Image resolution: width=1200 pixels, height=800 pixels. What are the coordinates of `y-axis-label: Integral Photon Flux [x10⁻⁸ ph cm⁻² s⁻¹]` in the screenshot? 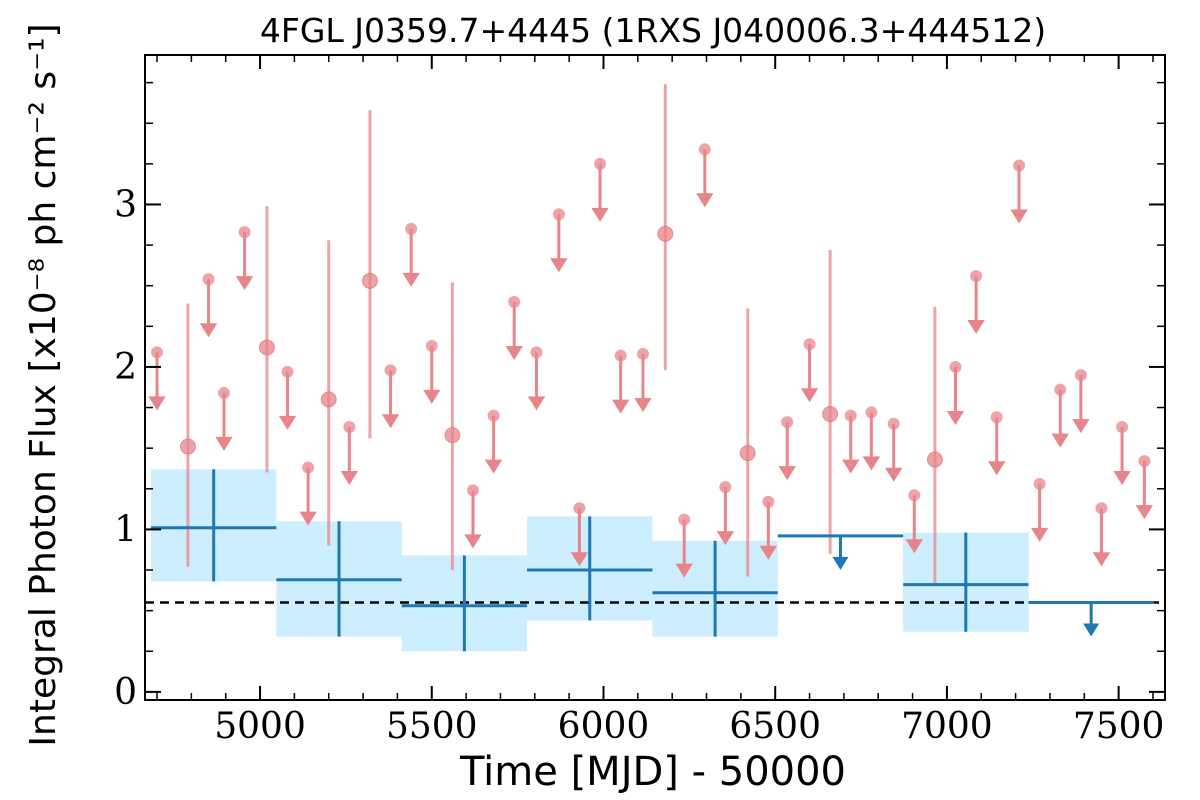 It's located at (43, 384).